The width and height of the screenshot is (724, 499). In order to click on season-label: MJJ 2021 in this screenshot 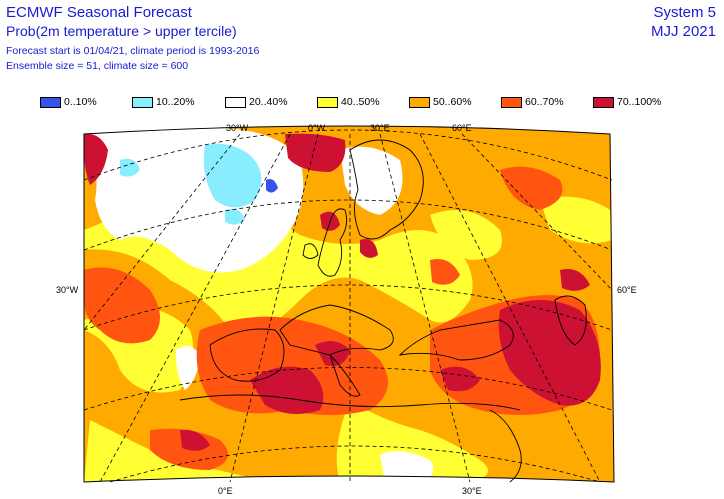, I will do `click(683, 31)`.